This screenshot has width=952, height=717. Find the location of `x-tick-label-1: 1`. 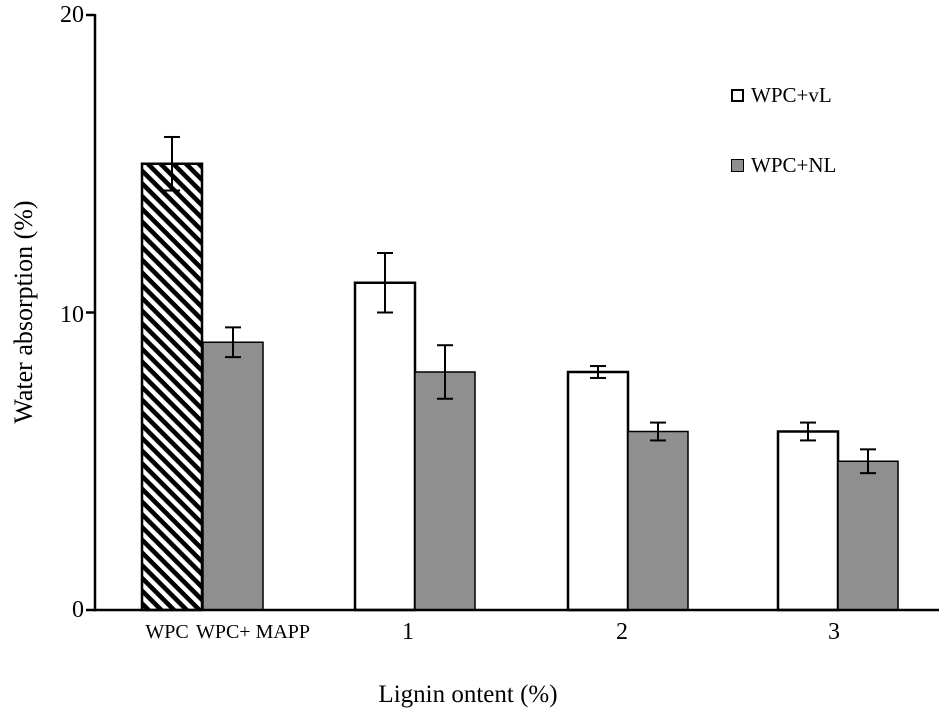

x-tick-label-1: 1 is located at coordinates (408, 632).